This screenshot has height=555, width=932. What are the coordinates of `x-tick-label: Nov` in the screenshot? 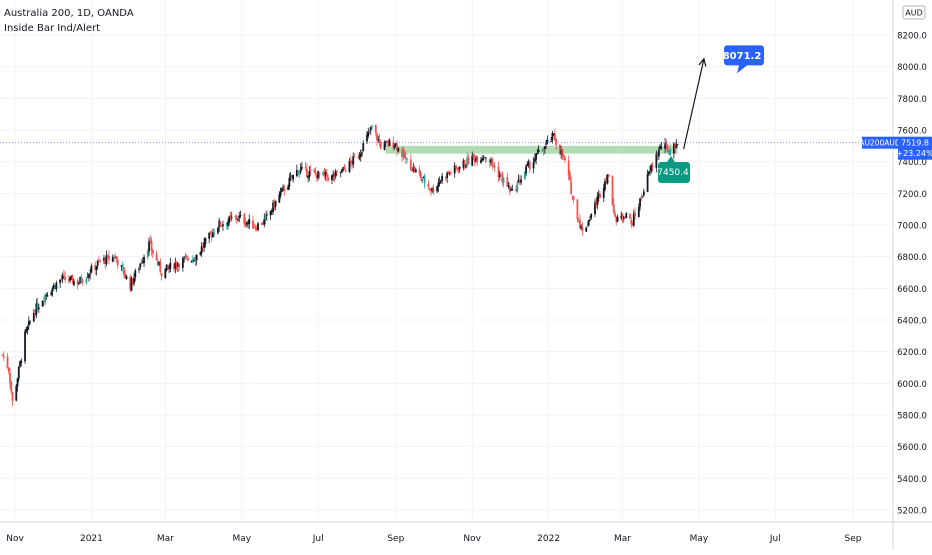 It's located at (472, 539).